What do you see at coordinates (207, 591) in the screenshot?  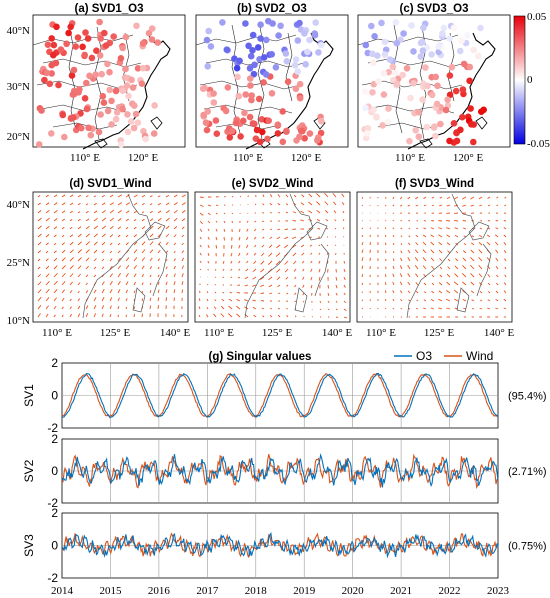 I see `x-tick-label: 2017` at bounding box center [207, 591].